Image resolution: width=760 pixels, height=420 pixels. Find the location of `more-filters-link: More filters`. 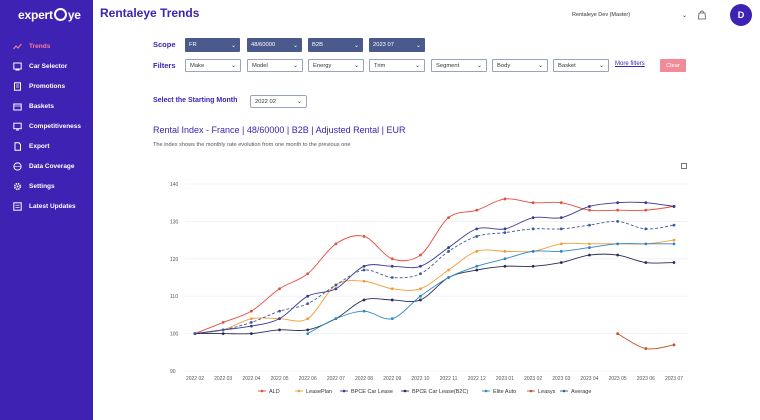

more-filters-link: More filters is located at coordinates (630, 64).